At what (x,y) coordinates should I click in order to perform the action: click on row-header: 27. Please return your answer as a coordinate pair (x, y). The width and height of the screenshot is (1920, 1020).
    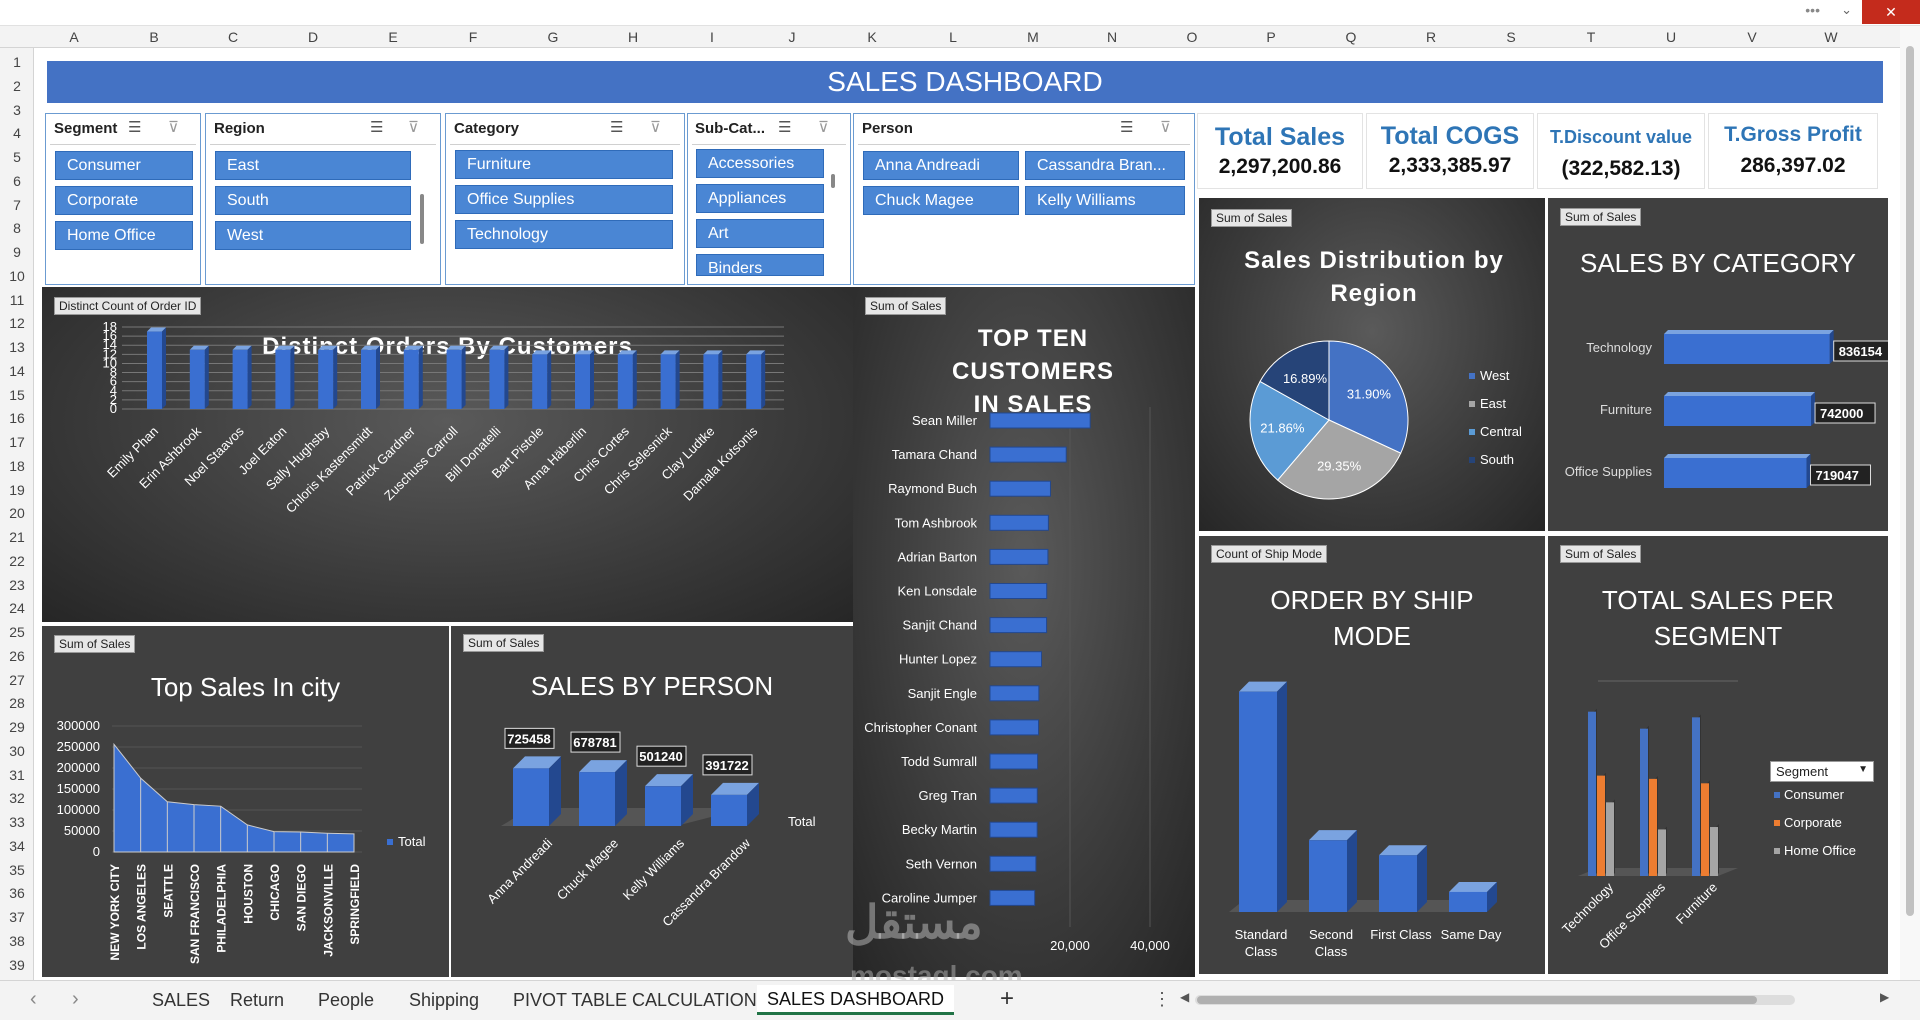
    Looking at the image, I should click on (17, 679).